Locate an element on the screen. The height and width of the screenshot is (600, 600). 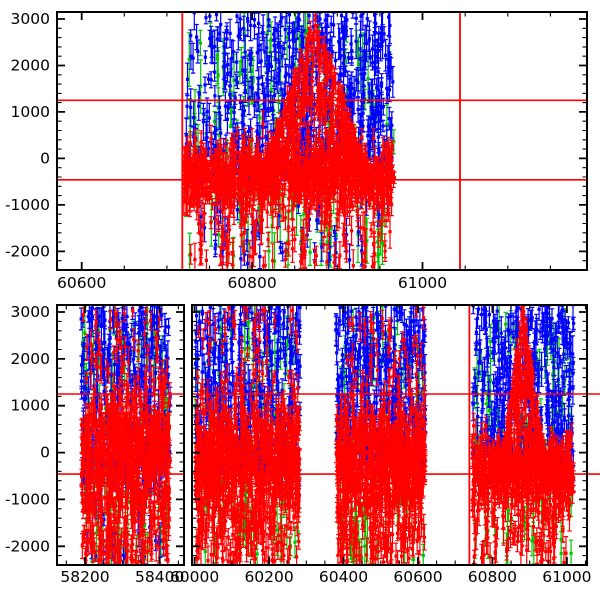
x-tick-label: 58400 is located at coordinates (159, 577).